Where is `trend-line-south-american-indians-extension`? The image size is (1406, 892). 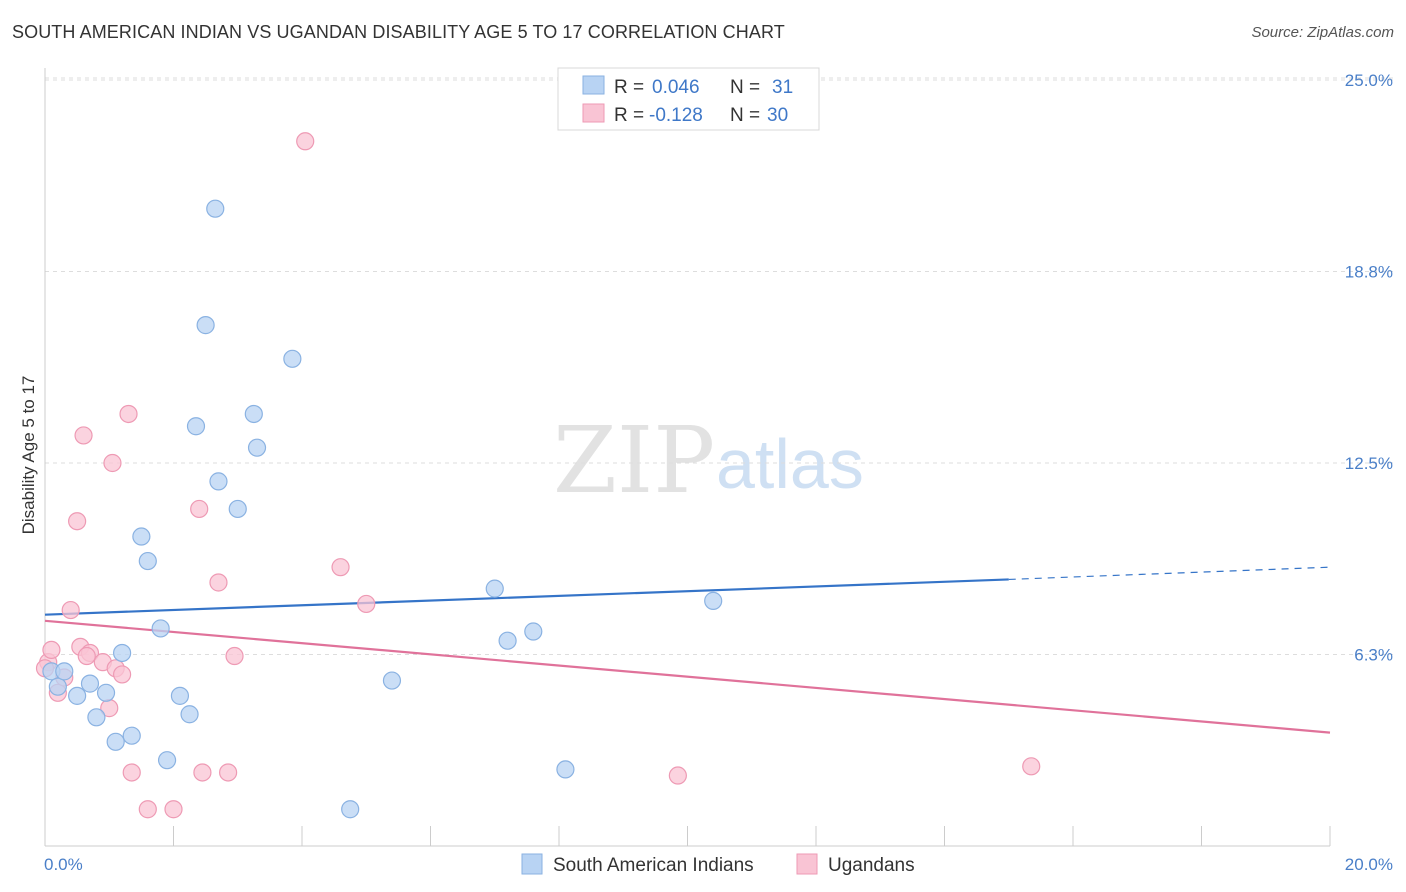
trend-line-south-american-indians-extension is located at coordinates (1169, 573).